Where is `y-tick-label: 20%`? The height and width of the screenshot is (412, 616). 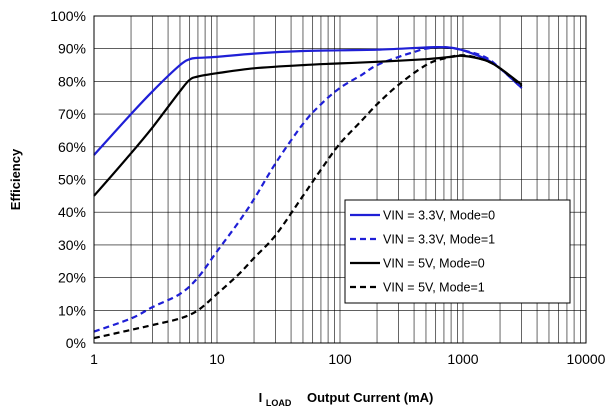
y-tick-label: 20% is located at coordinates (72, 278).